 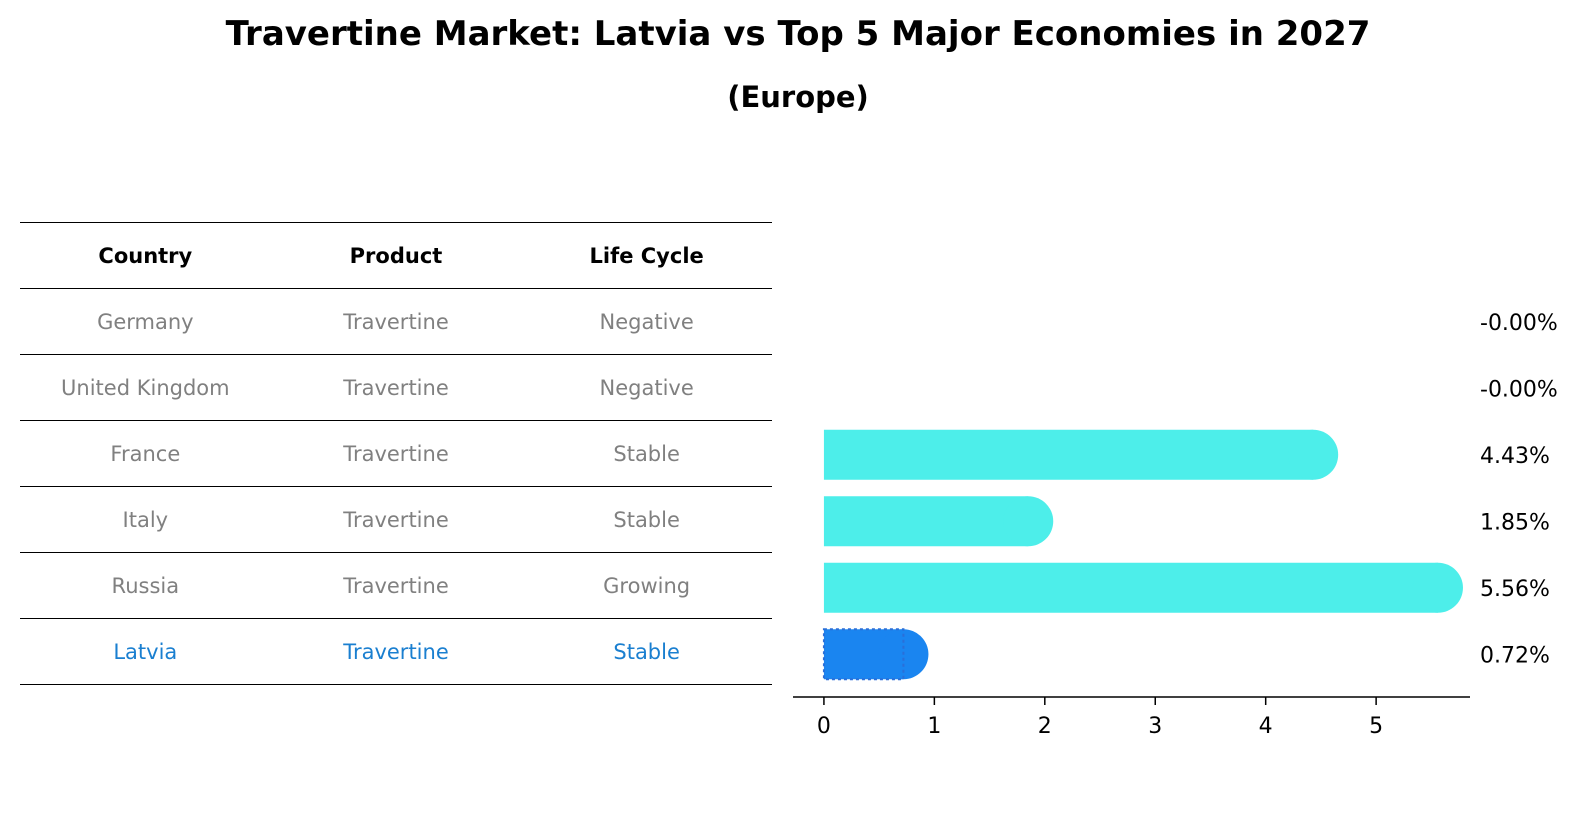 What do you see at coordinates (798, 97) in the screenshot?
I see `chart-subtitle: (Europe)` at bounding box center [798, 97].